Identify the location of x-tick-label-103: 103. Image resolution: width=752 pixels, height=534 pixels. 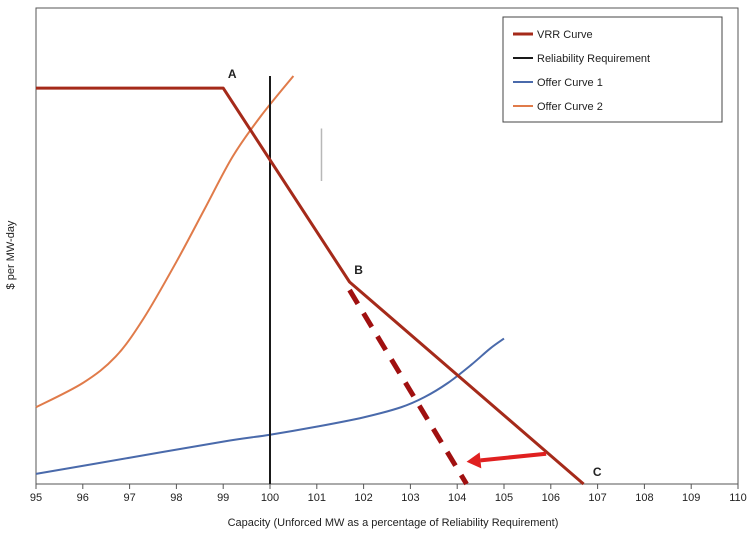
(410, 498).